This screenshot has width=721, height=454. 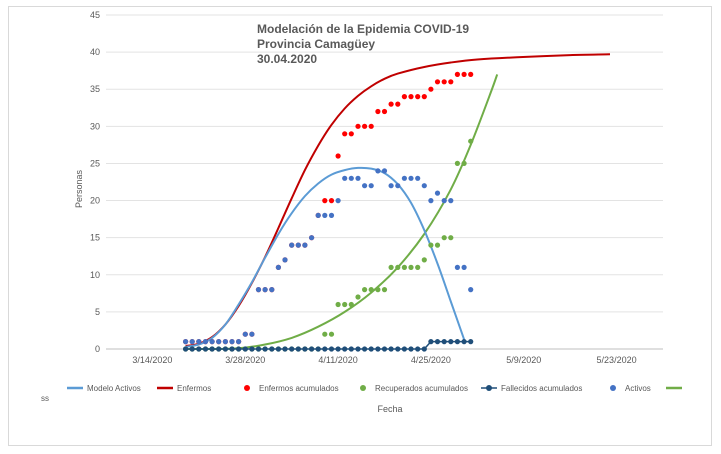 I want to click on legend-label: Fallecidos acumulados, so click(x=541, y=388).